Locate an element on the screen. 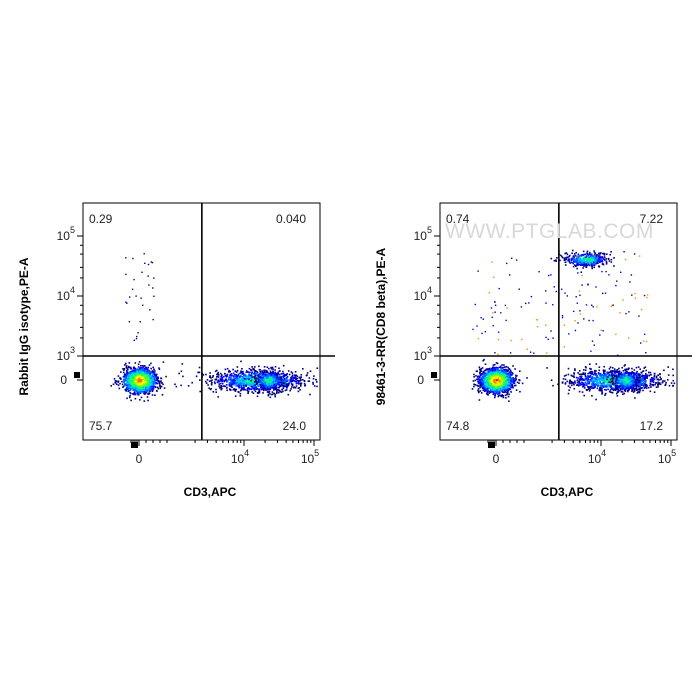 The height and width of the screenshot is (700, 700). quadrant-label-upper-left: 0.29 is located at coordinates (101, 219).